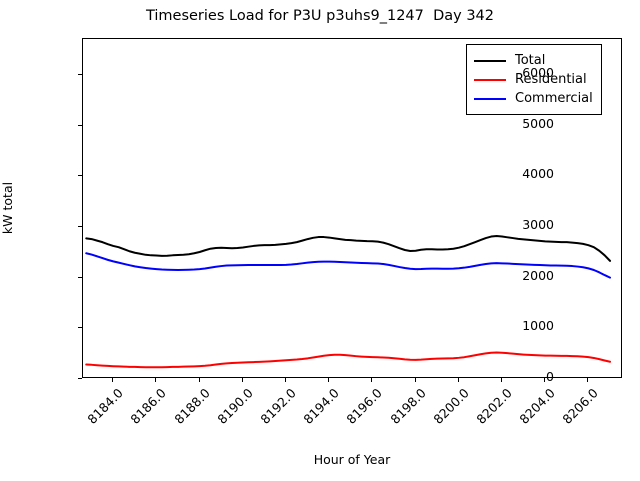  I want to click on legend-label: Residential, so click(551, 79).